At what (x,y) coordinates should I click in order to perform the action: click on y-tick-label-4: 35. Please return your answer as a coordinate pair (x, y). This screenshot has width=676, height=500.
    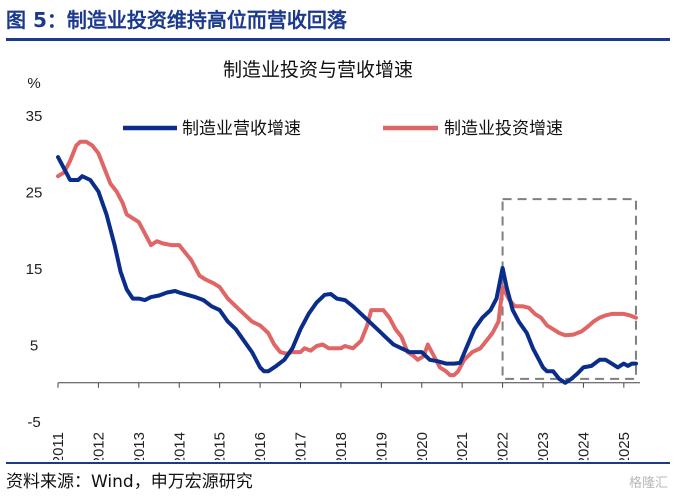
    Looking at the image, I should click on (34, 116).